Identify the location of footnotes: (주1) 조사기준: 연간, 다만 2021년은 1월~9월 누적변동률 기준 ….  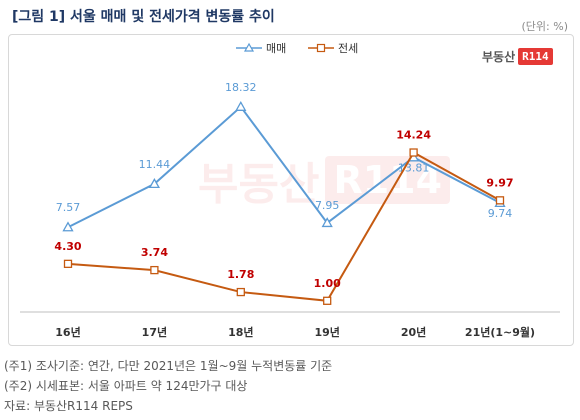
(168, 386).